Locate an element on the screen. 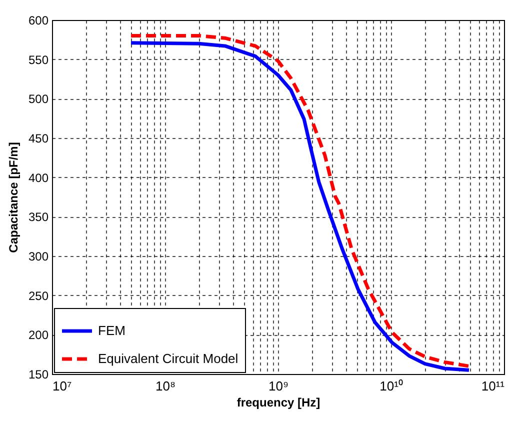 The image size is (528, 422). x-tick-label: 10⁸ is located at coordinates (166, 386).